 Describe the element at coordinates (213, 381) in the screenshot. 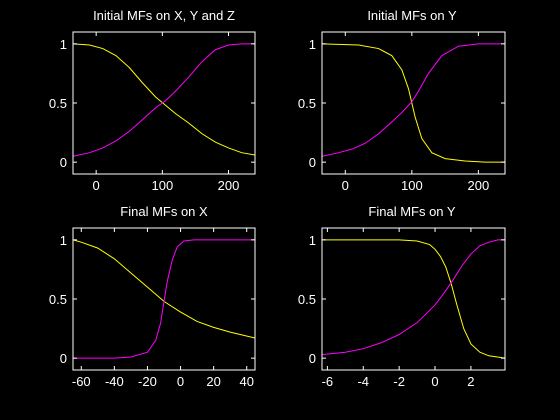

I see `x-tick-label: 20` at that location.